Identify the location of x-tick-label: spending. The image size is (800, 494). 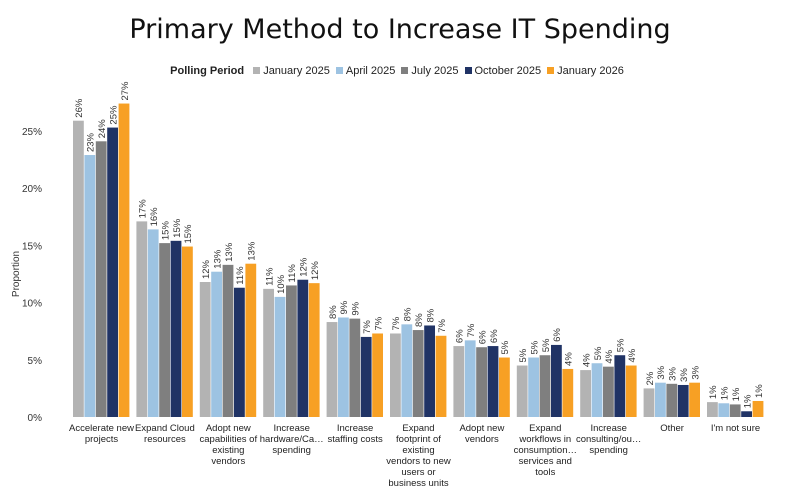
(291, 450).